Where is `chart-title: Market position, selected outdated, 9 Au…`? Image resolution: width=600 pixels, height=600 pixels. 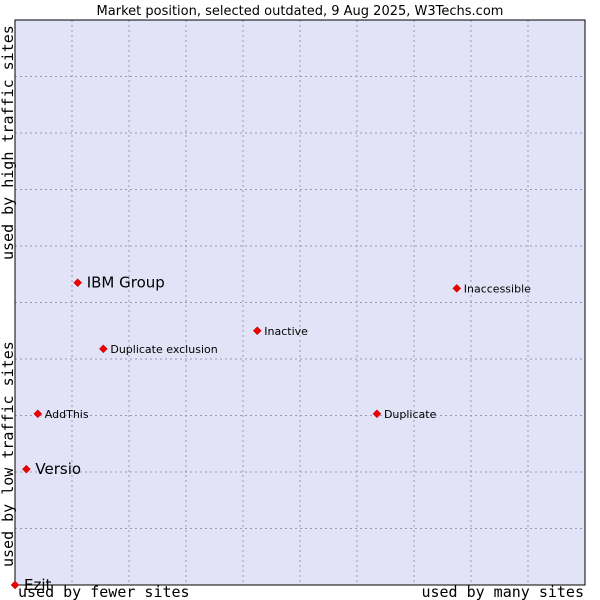 chart-title: Market position, selected outdated, 9 Au… is located at coordinates (300, 11).